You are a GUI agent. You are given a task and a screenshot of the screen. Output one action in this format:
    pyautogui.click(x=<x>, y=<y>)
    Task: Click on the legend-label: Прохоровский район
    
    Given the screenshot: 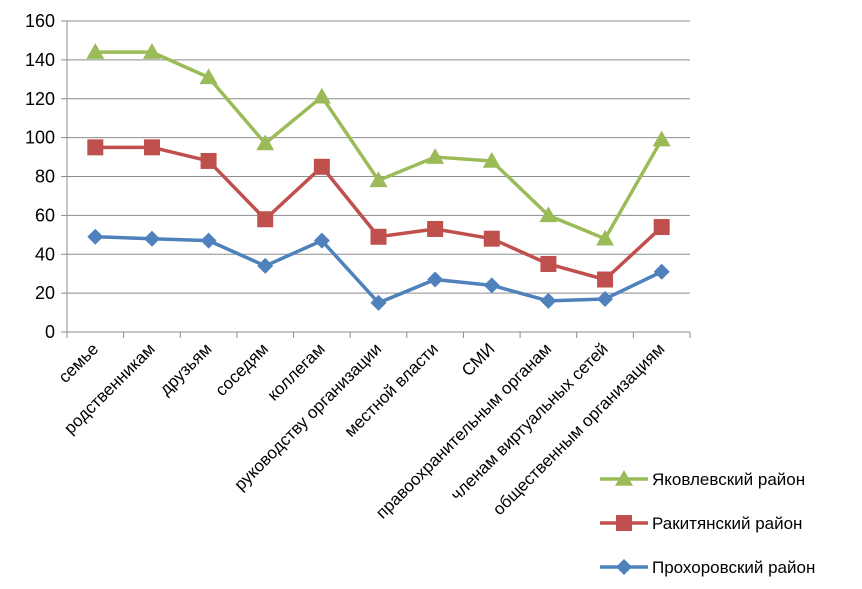 What is the action you would take?
    pyautogui.click(x=733, y=567)
    